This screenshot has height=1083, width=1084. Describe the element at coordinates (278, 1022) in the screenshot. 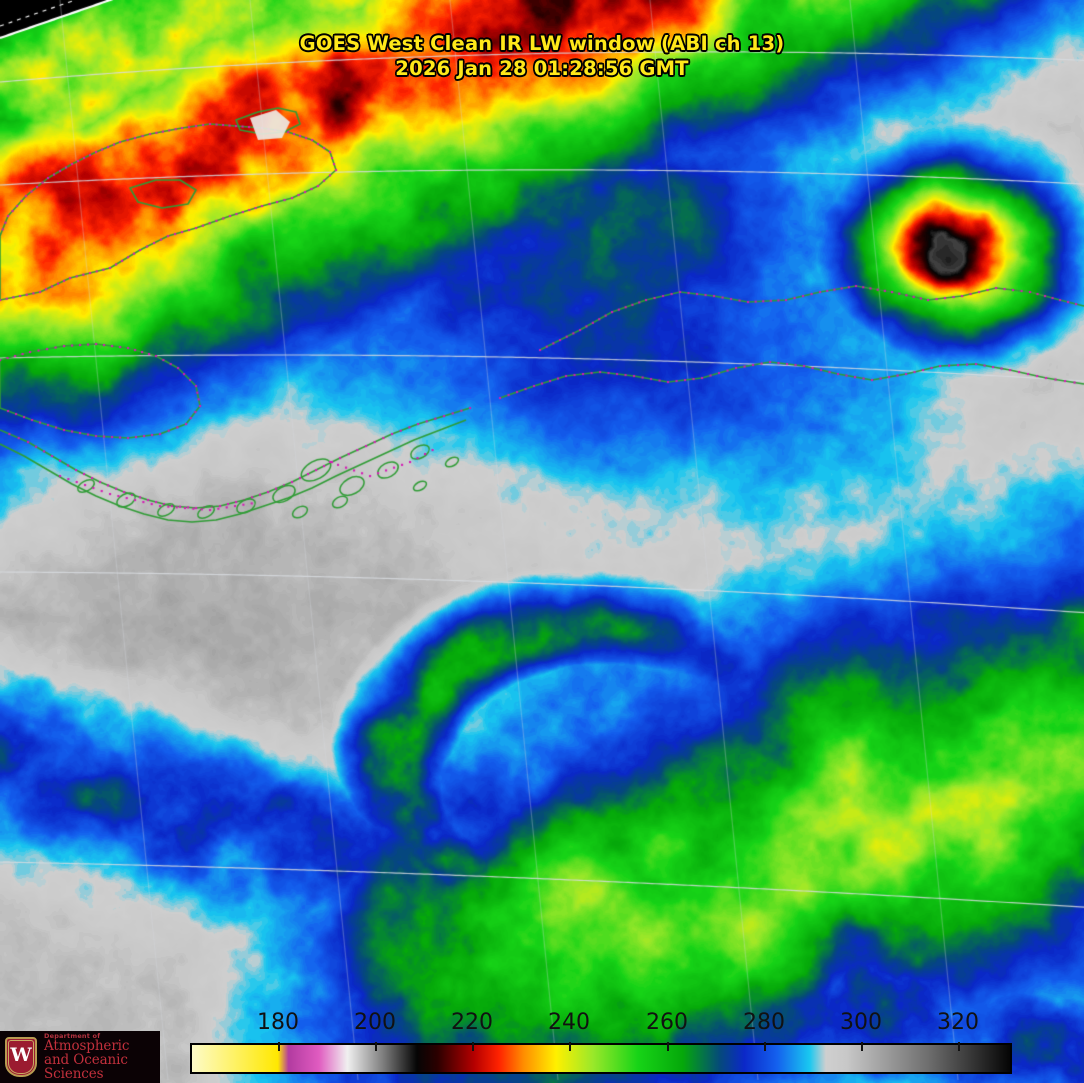

I see `colorbar-tick-label: 180` at that location.